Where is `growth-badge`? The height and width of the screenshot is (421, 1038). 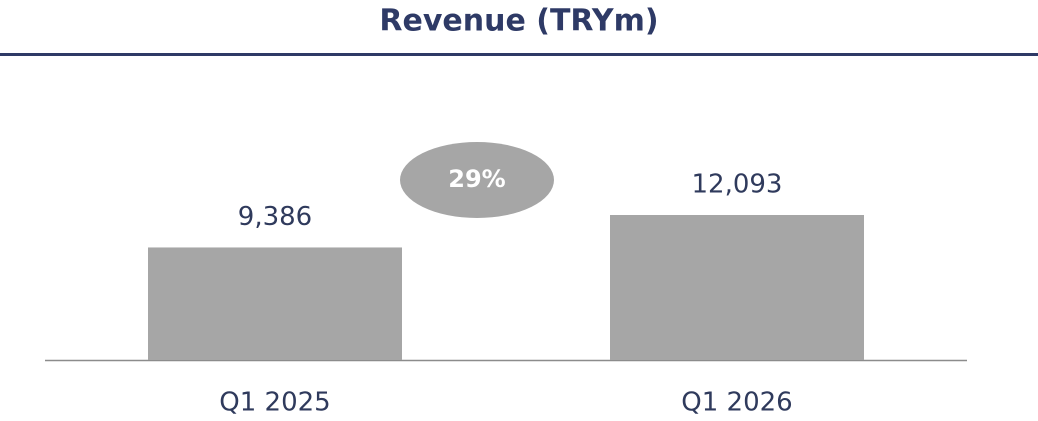 growth-badge is located at coordinates (477, 180).